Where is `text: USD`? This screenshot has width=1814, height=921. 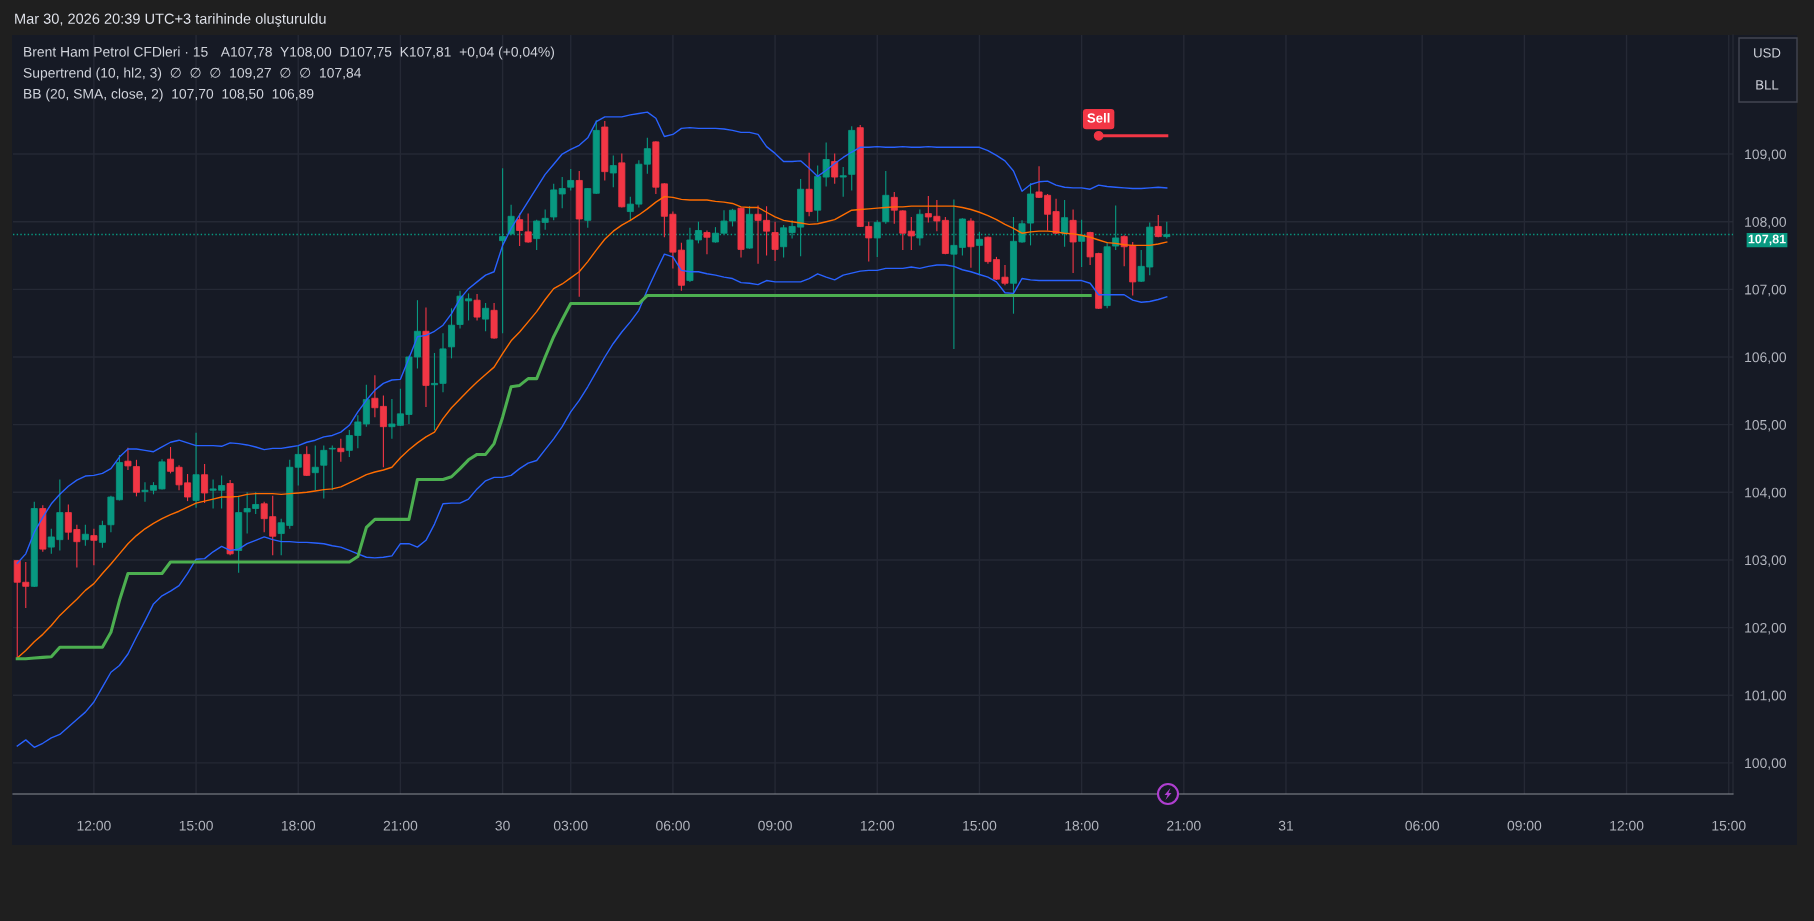
text: USD is located at coordinates (1767, 53).